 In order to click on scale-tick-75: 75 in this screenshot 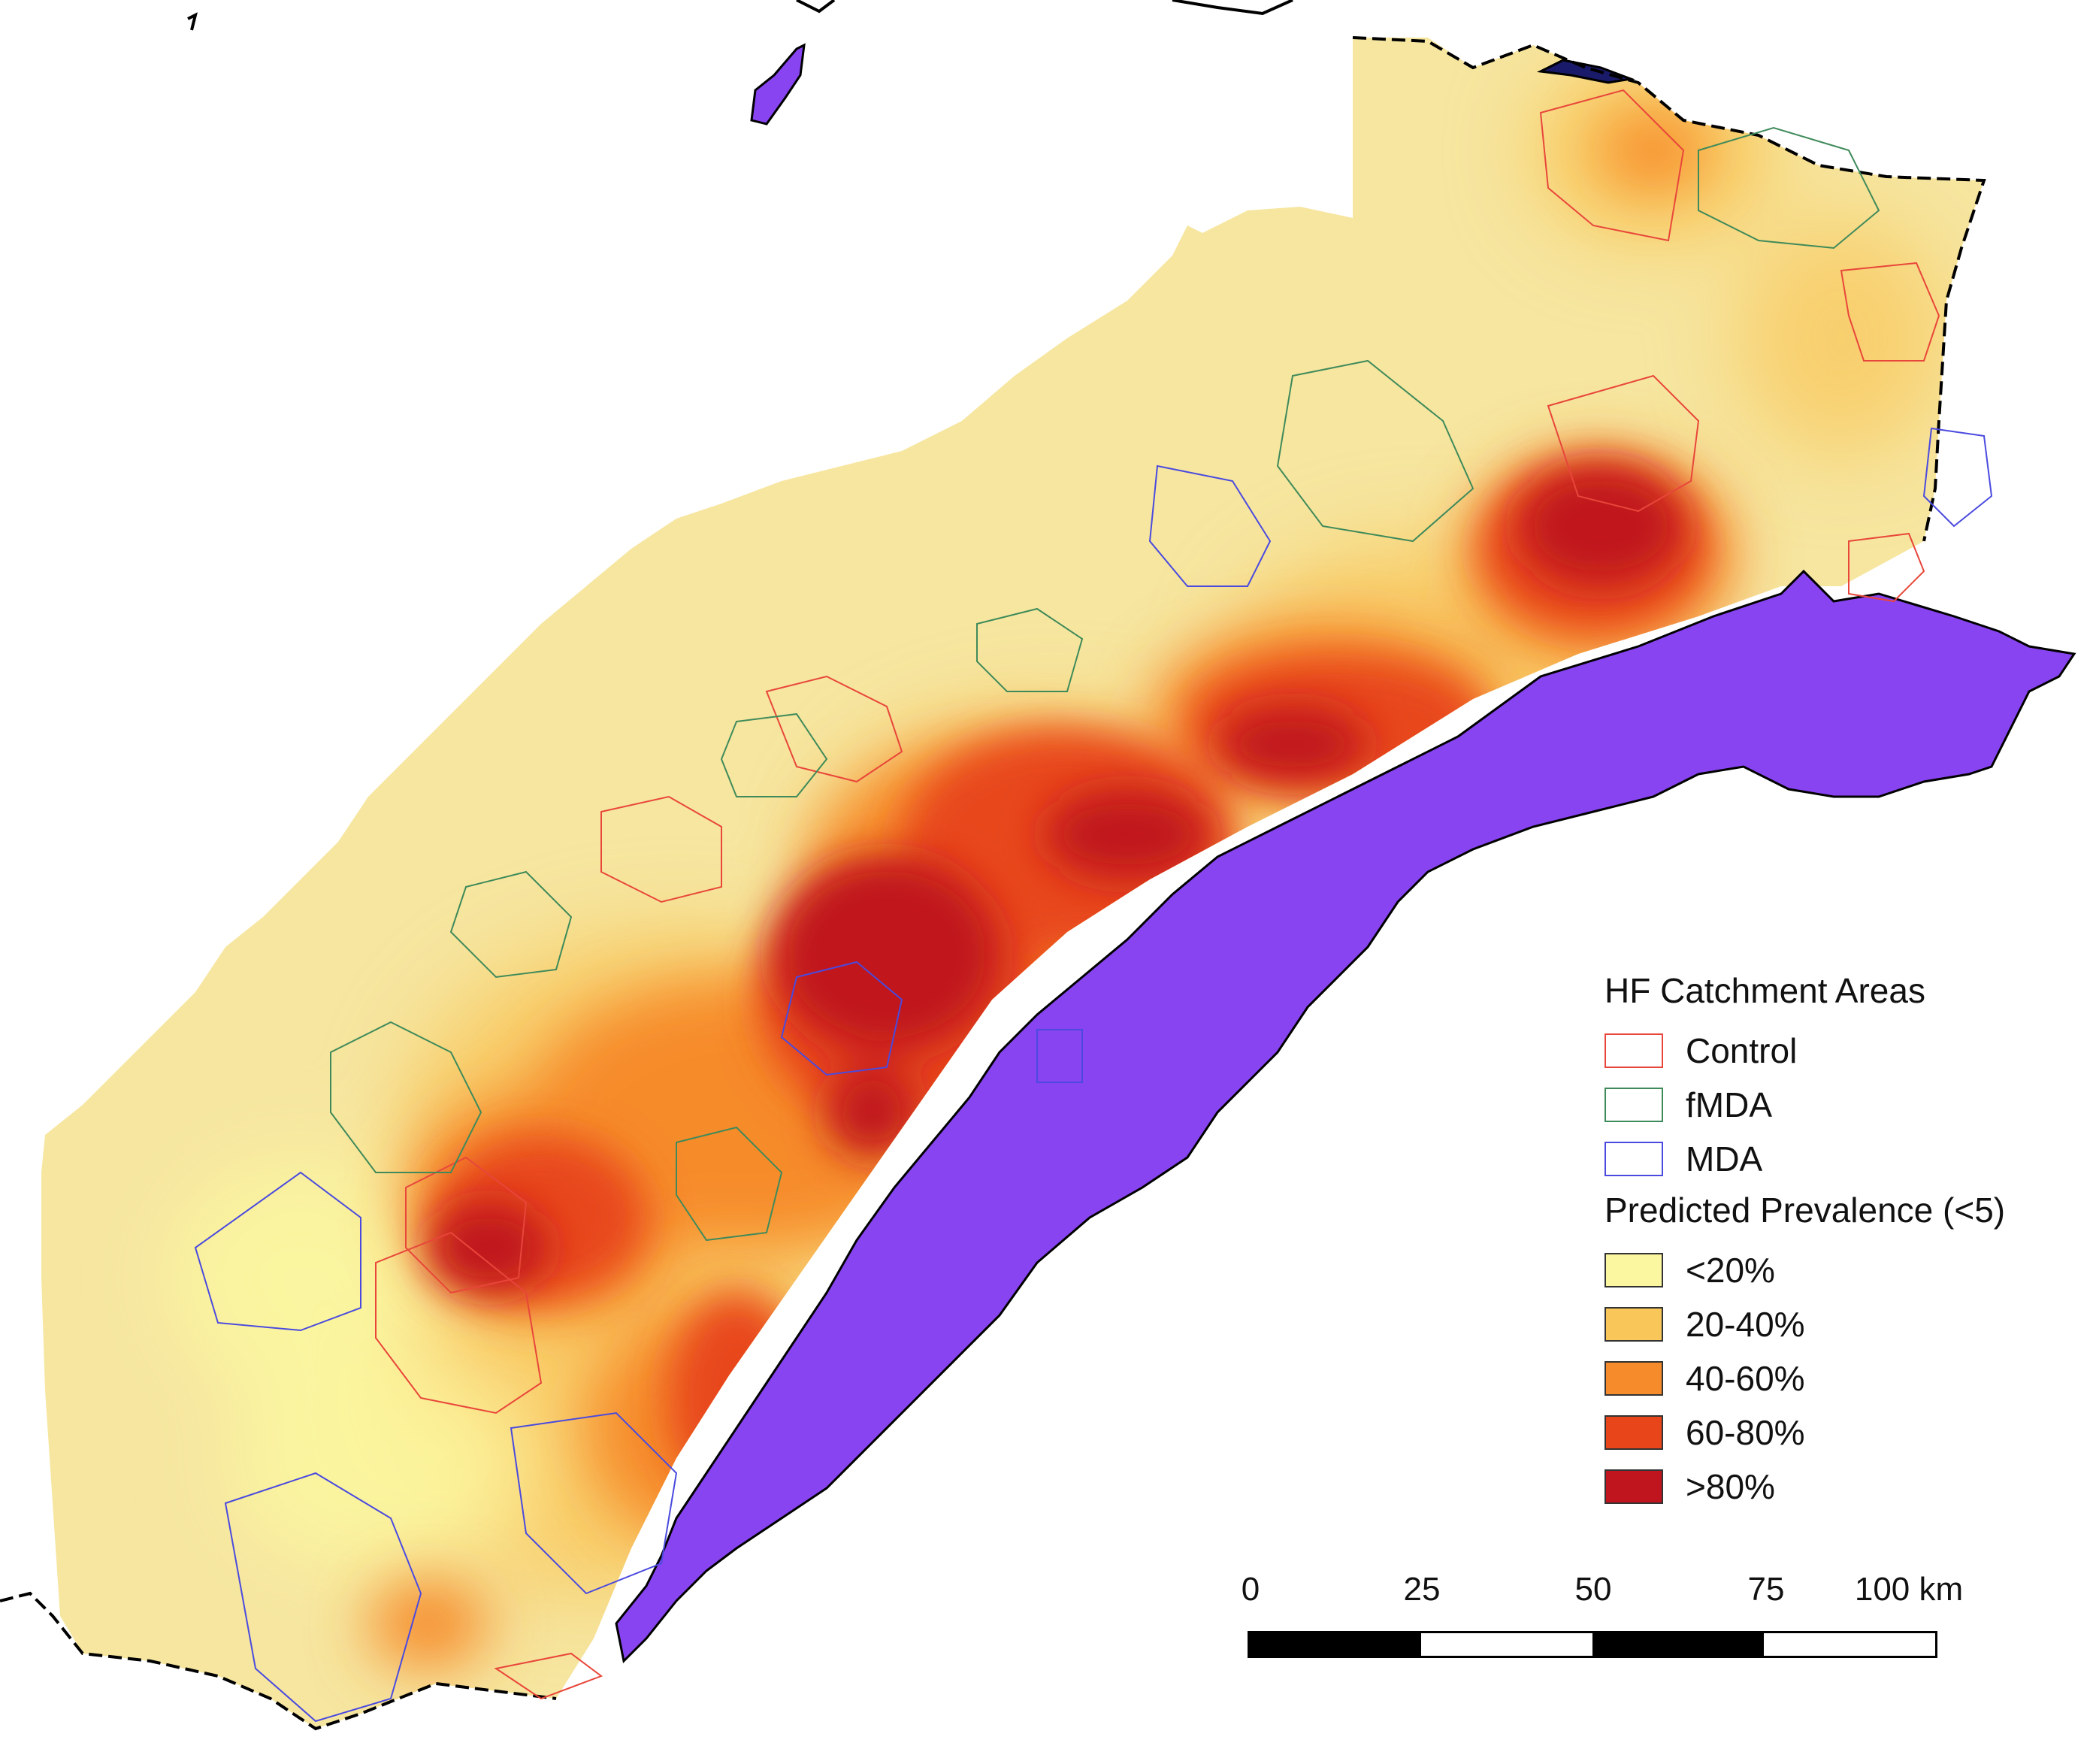, I will do `click(1766, 1589)`.